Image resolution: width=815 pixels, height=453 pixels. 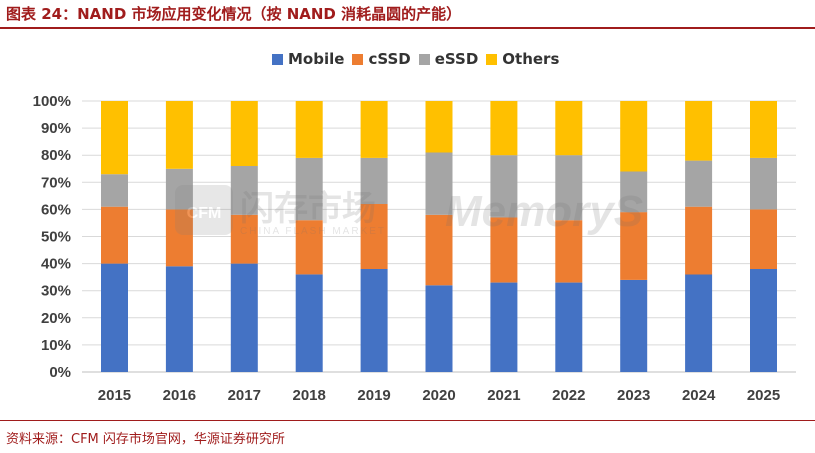 What do you see at coordinates (309, 247) in the screenshot?
I see `bar-cssd-2018` at bounding box center [309, 247].